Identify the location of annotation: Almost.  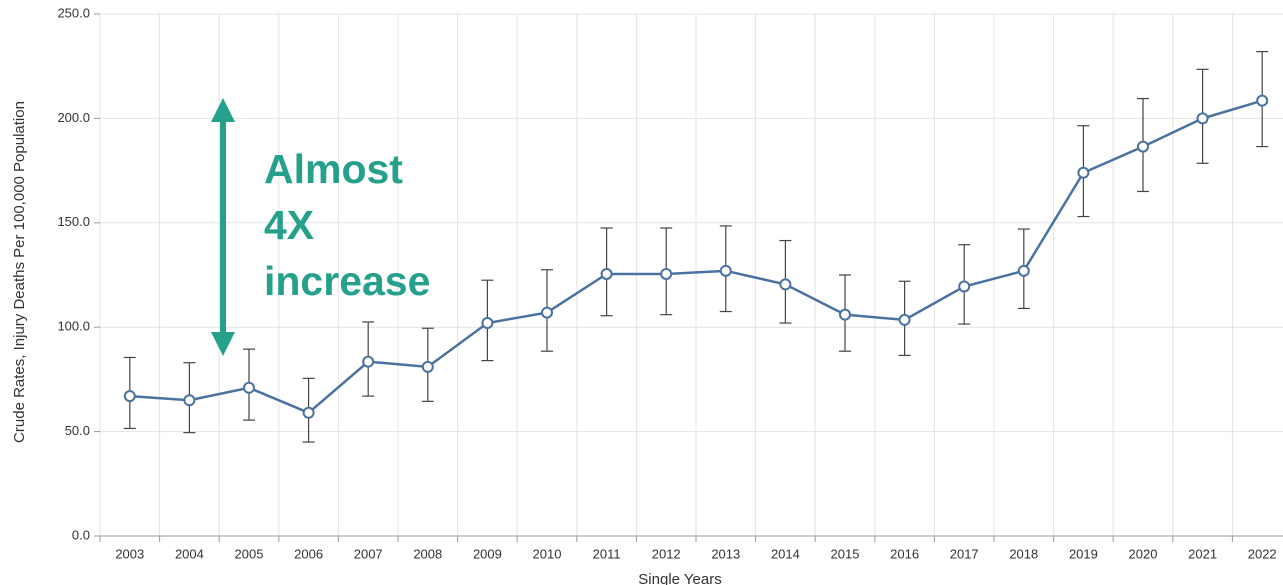
(333, 169).